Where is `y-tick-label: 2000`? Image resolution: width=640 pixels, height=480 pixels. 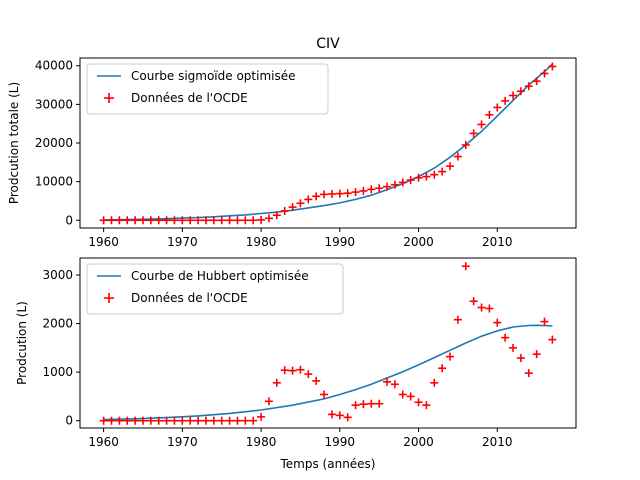 y-tick-label: 2000 is located at coordinates (57, 324).